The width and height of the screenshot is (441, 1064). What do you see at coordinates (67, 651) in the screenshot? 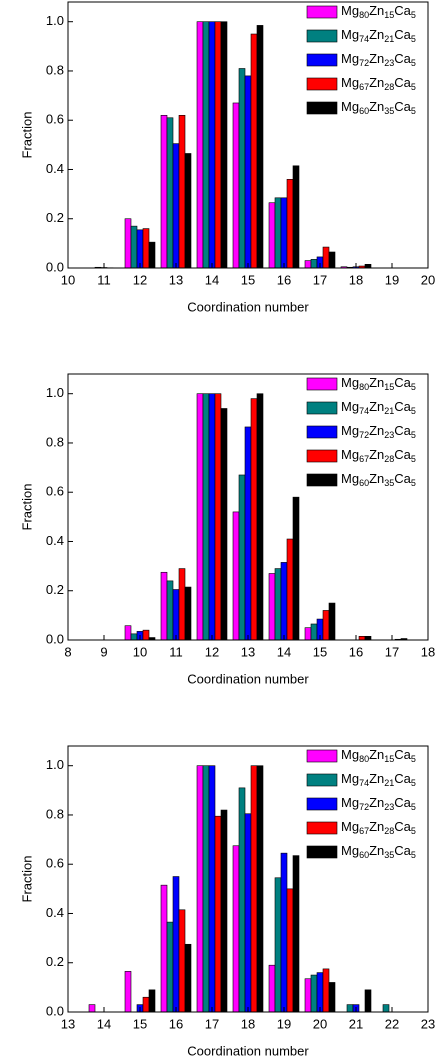
I see `x-tick-label: 8` at bounding box center [67, 651].